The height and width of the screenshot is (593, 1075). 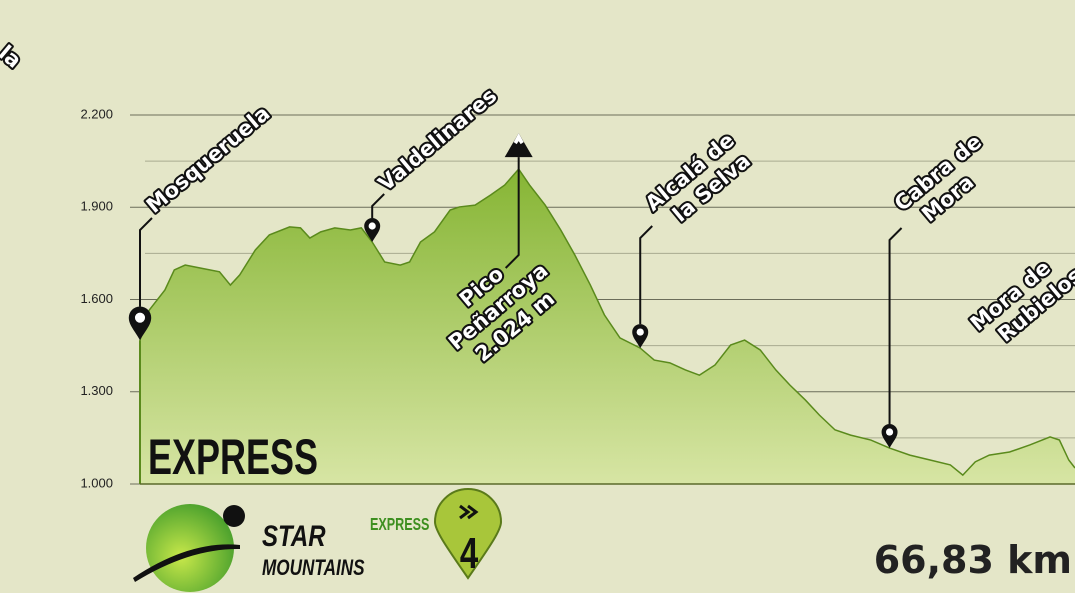 What do you see at coordinates (469, 554) in the screenshot?
I see `badge-number: 4` at bounding box center [469, 554].